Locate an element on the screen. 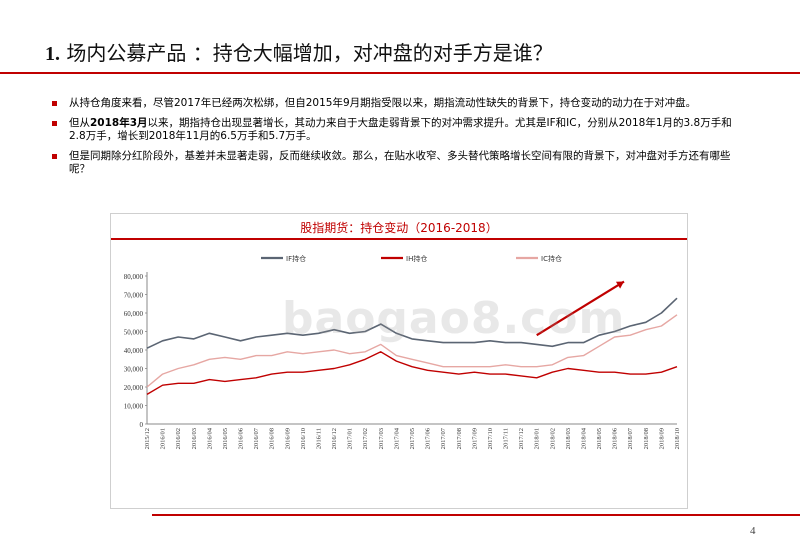  y-tick-label: 60,000 is located at coordinates (134, 314).